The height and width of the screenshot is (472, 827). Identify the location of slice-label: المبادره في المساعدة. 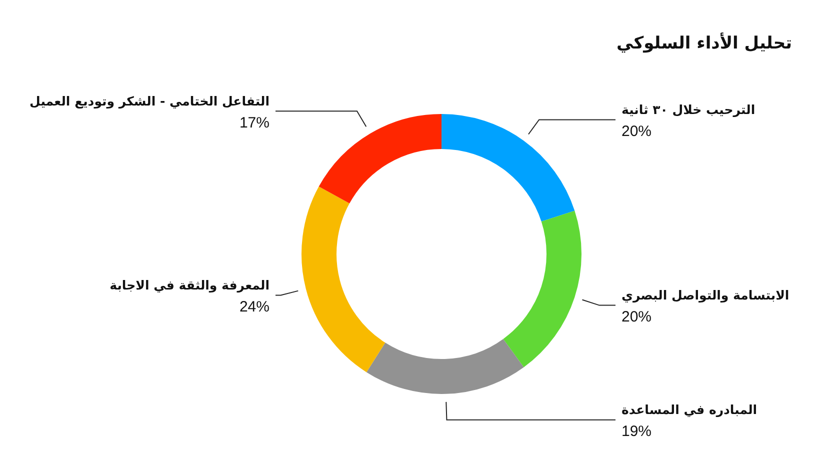
(690, 410).